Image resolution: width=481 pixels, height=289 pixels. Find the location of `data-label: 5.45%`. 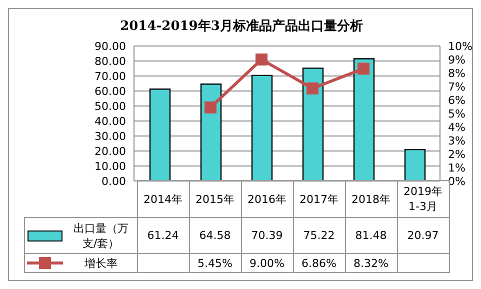

data-label: 5.45% is located at coordinates (215, 263).